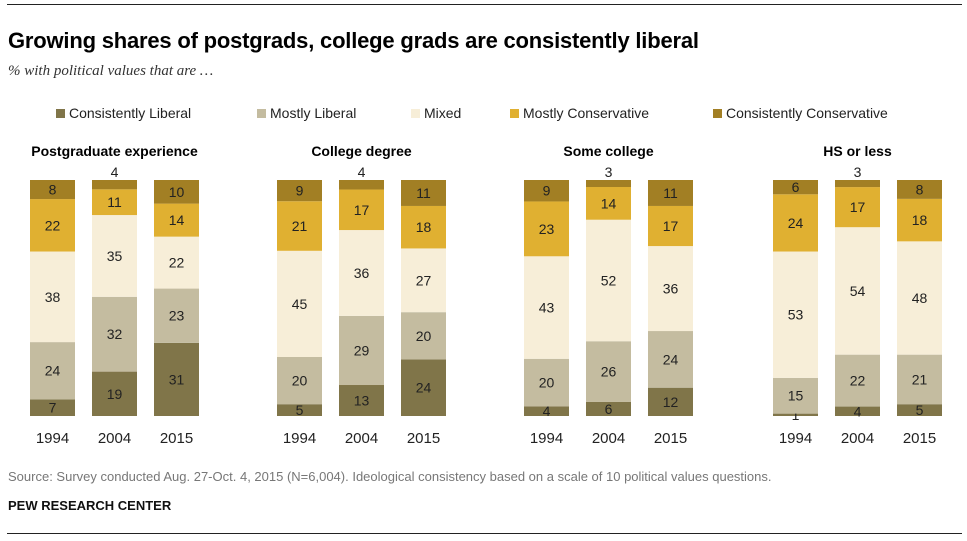  What do you see at coordinates (306, 113) in the screenshot?
I see `legend-item-mostly-liberal: Mostly Liberal` at bounding box center [306, 113].